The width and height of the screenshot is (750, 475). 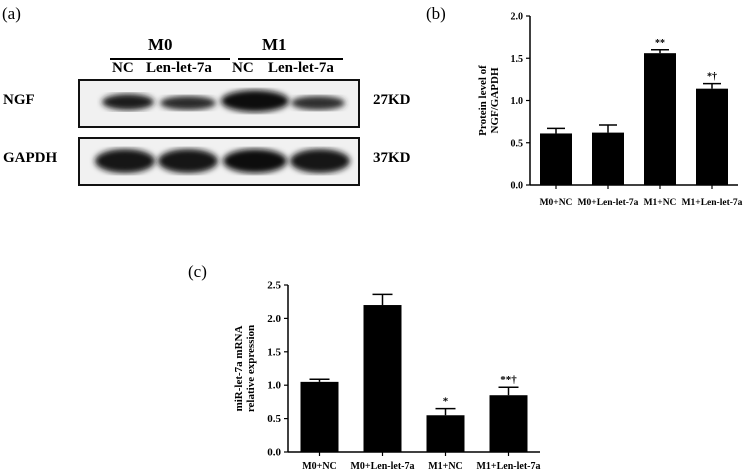 I want to click on blot-row-label-gapdh: GAPDH, so click(x=30, y=158).